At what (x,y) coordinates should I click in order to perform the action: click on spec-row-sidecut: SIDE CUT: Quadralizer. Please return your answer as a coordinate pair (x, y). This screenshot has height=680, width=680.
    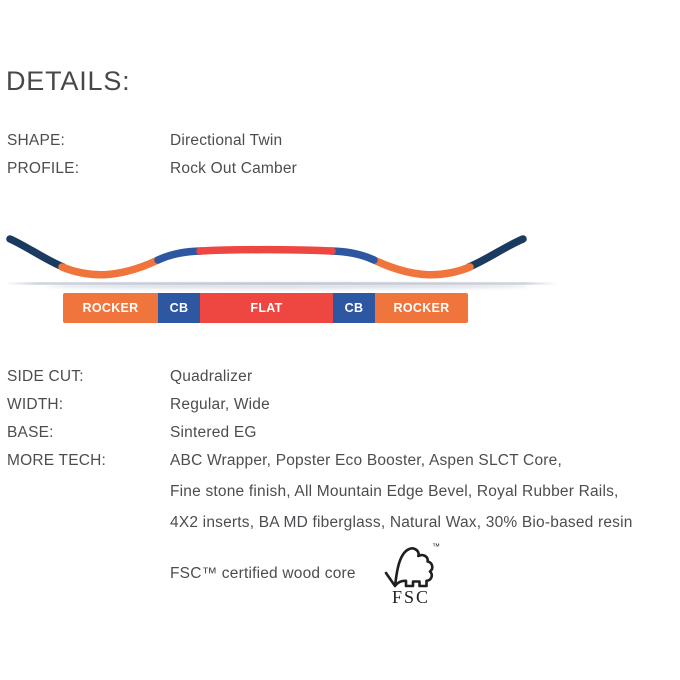
    Looking at the image, I should click on (338, 377).